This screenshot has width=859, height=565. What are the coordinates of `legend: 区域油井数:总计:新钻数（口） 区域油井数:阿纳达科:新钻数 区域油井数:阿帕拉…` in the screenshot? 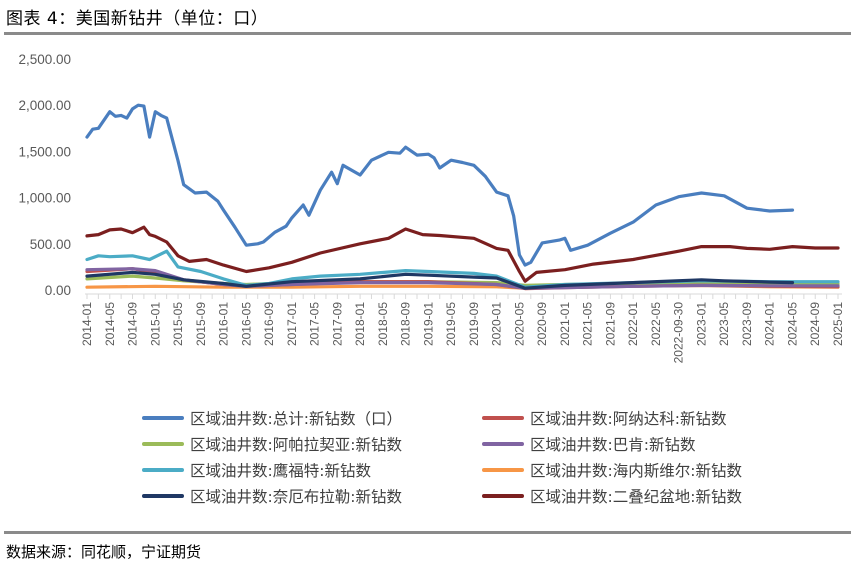 It's located at (462, 457).